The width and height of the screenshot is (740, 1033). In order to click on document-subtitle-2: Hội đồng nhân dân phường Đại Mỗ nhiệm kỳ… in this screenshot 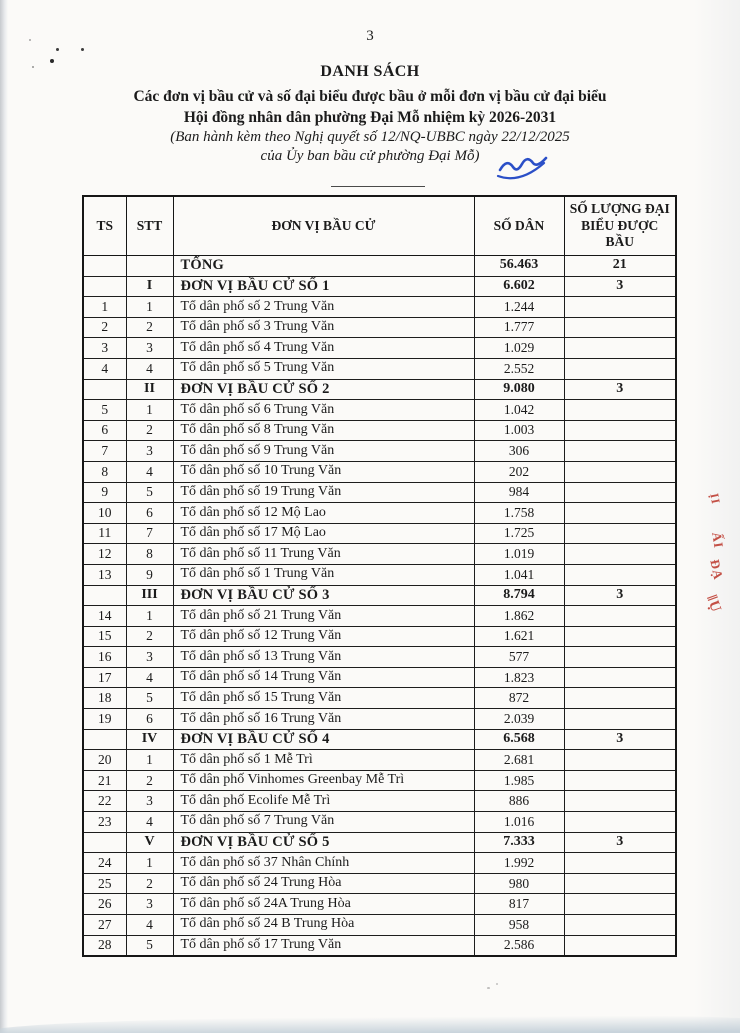, I will do `click(370, 117)`.